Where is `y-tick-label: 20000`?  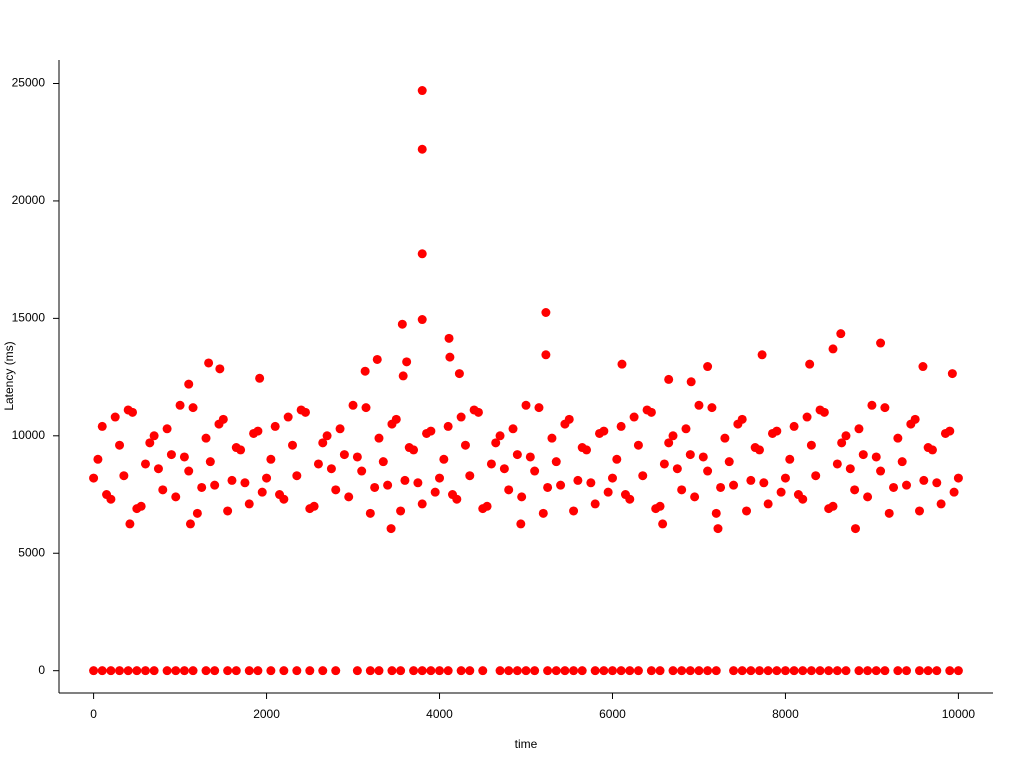 y-tick-label: 20000 is located at coordinates (29, 200).